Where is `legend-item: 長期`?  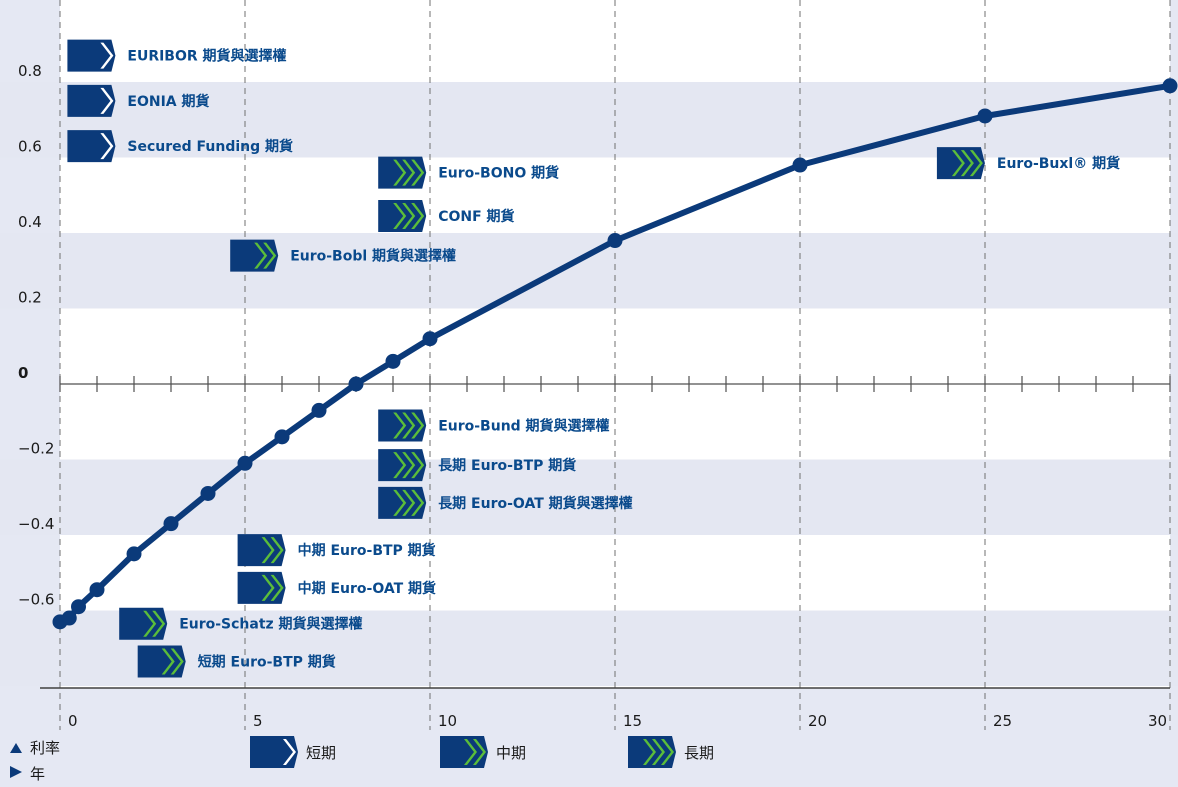
legend-item: 長期 is located at coordinates (671, 752).